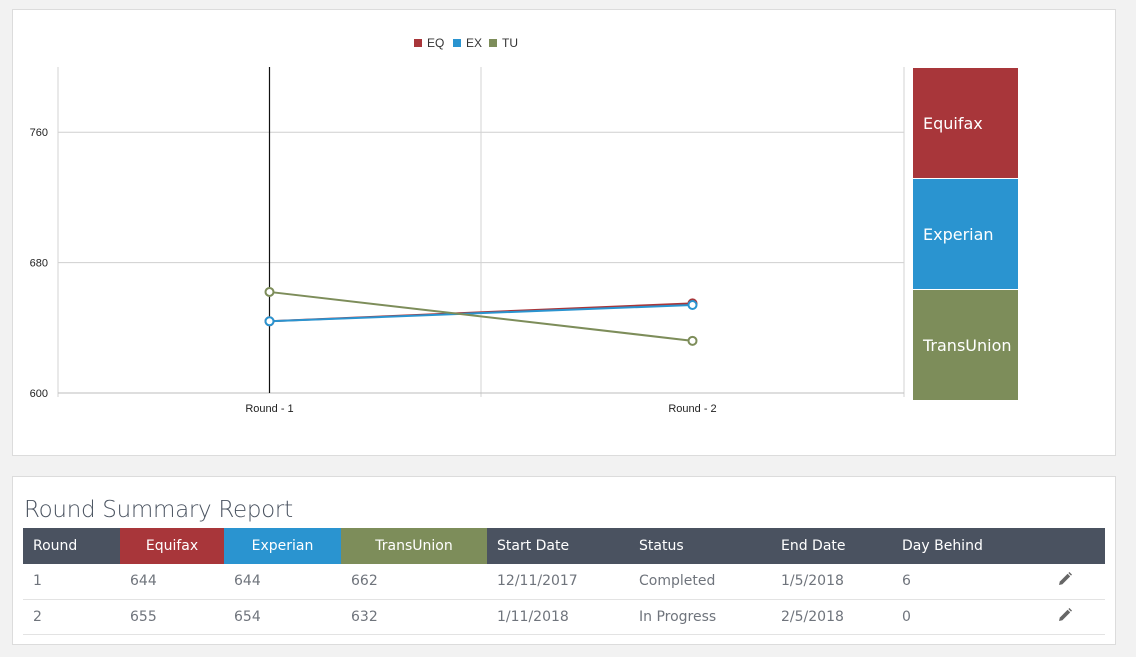  Describe the element at coordinates (414, 582) in the screenshot. I see `cell-transunion: 662` at that location.